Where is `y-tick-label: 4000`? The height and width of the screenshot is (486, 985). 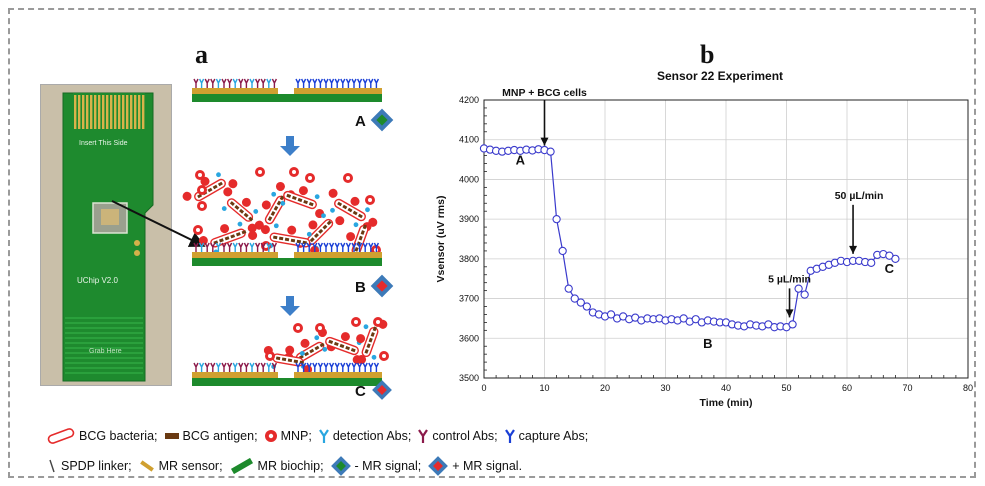 y-tick-label: 4000 is located at coordinates (469, 179).